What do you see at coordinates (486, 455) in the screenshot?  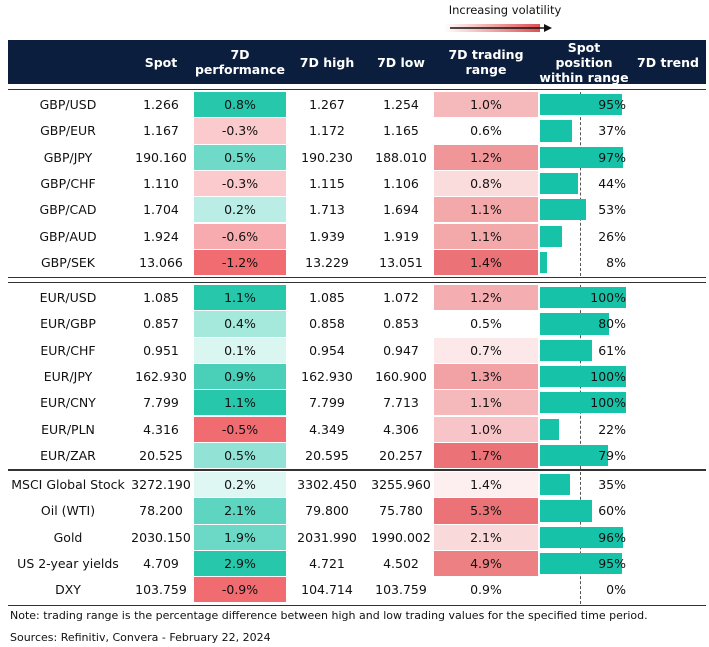 I see `range-cell: 1.7%` at bounding box center [486, 455].